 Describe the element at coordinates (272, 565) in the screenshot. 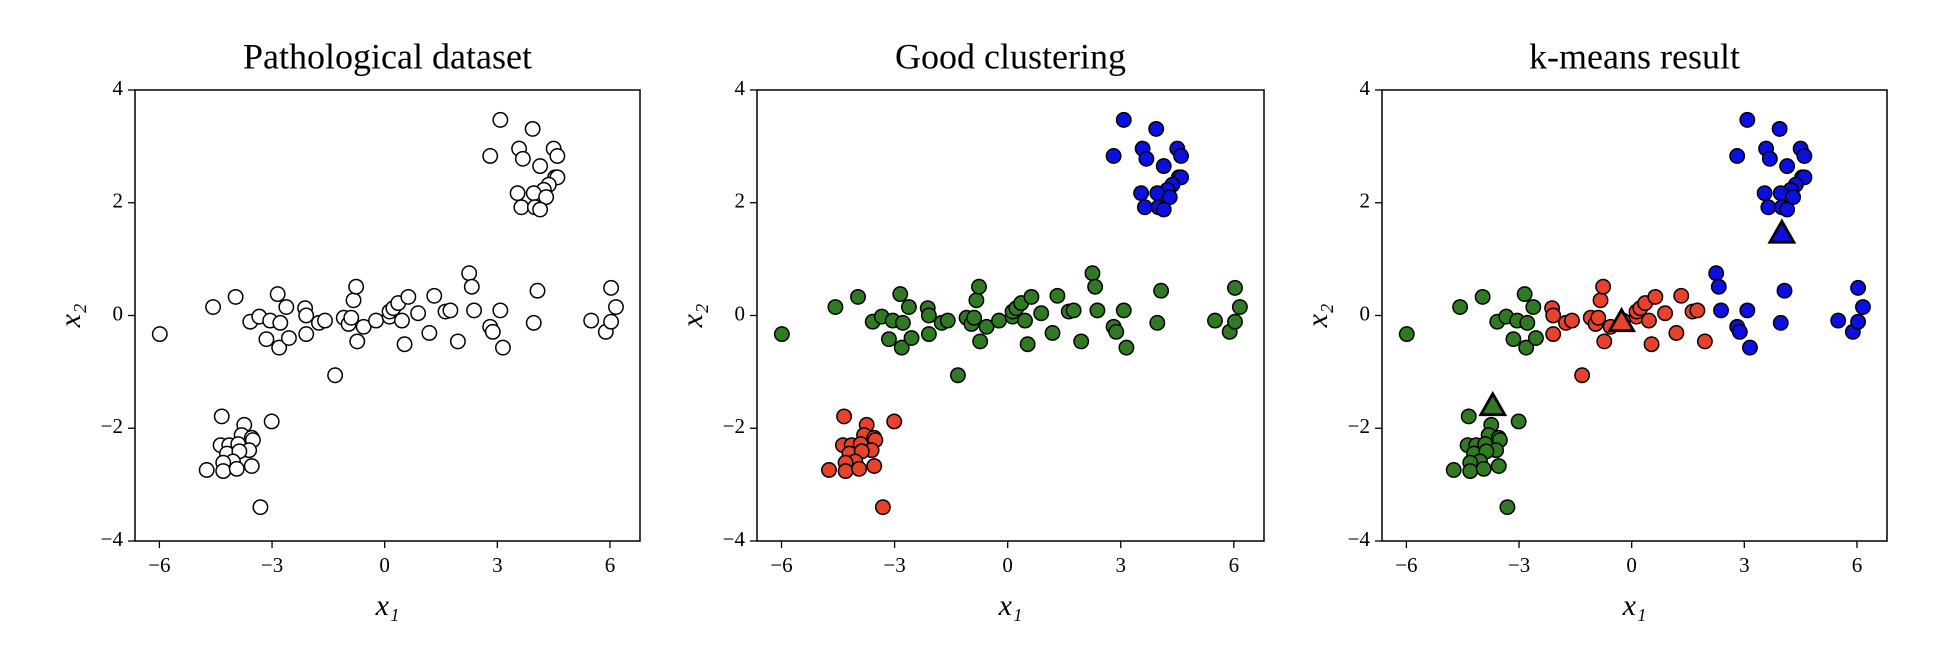

I see `x-tick-label: −3` at that location.